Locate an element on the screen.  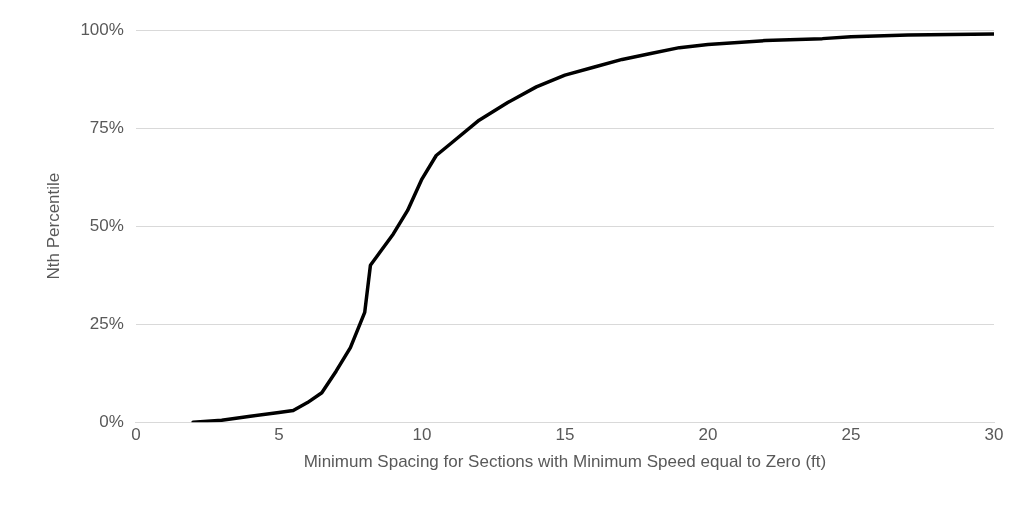
x-tick-label: 0 is located at coordinates (136, 435).